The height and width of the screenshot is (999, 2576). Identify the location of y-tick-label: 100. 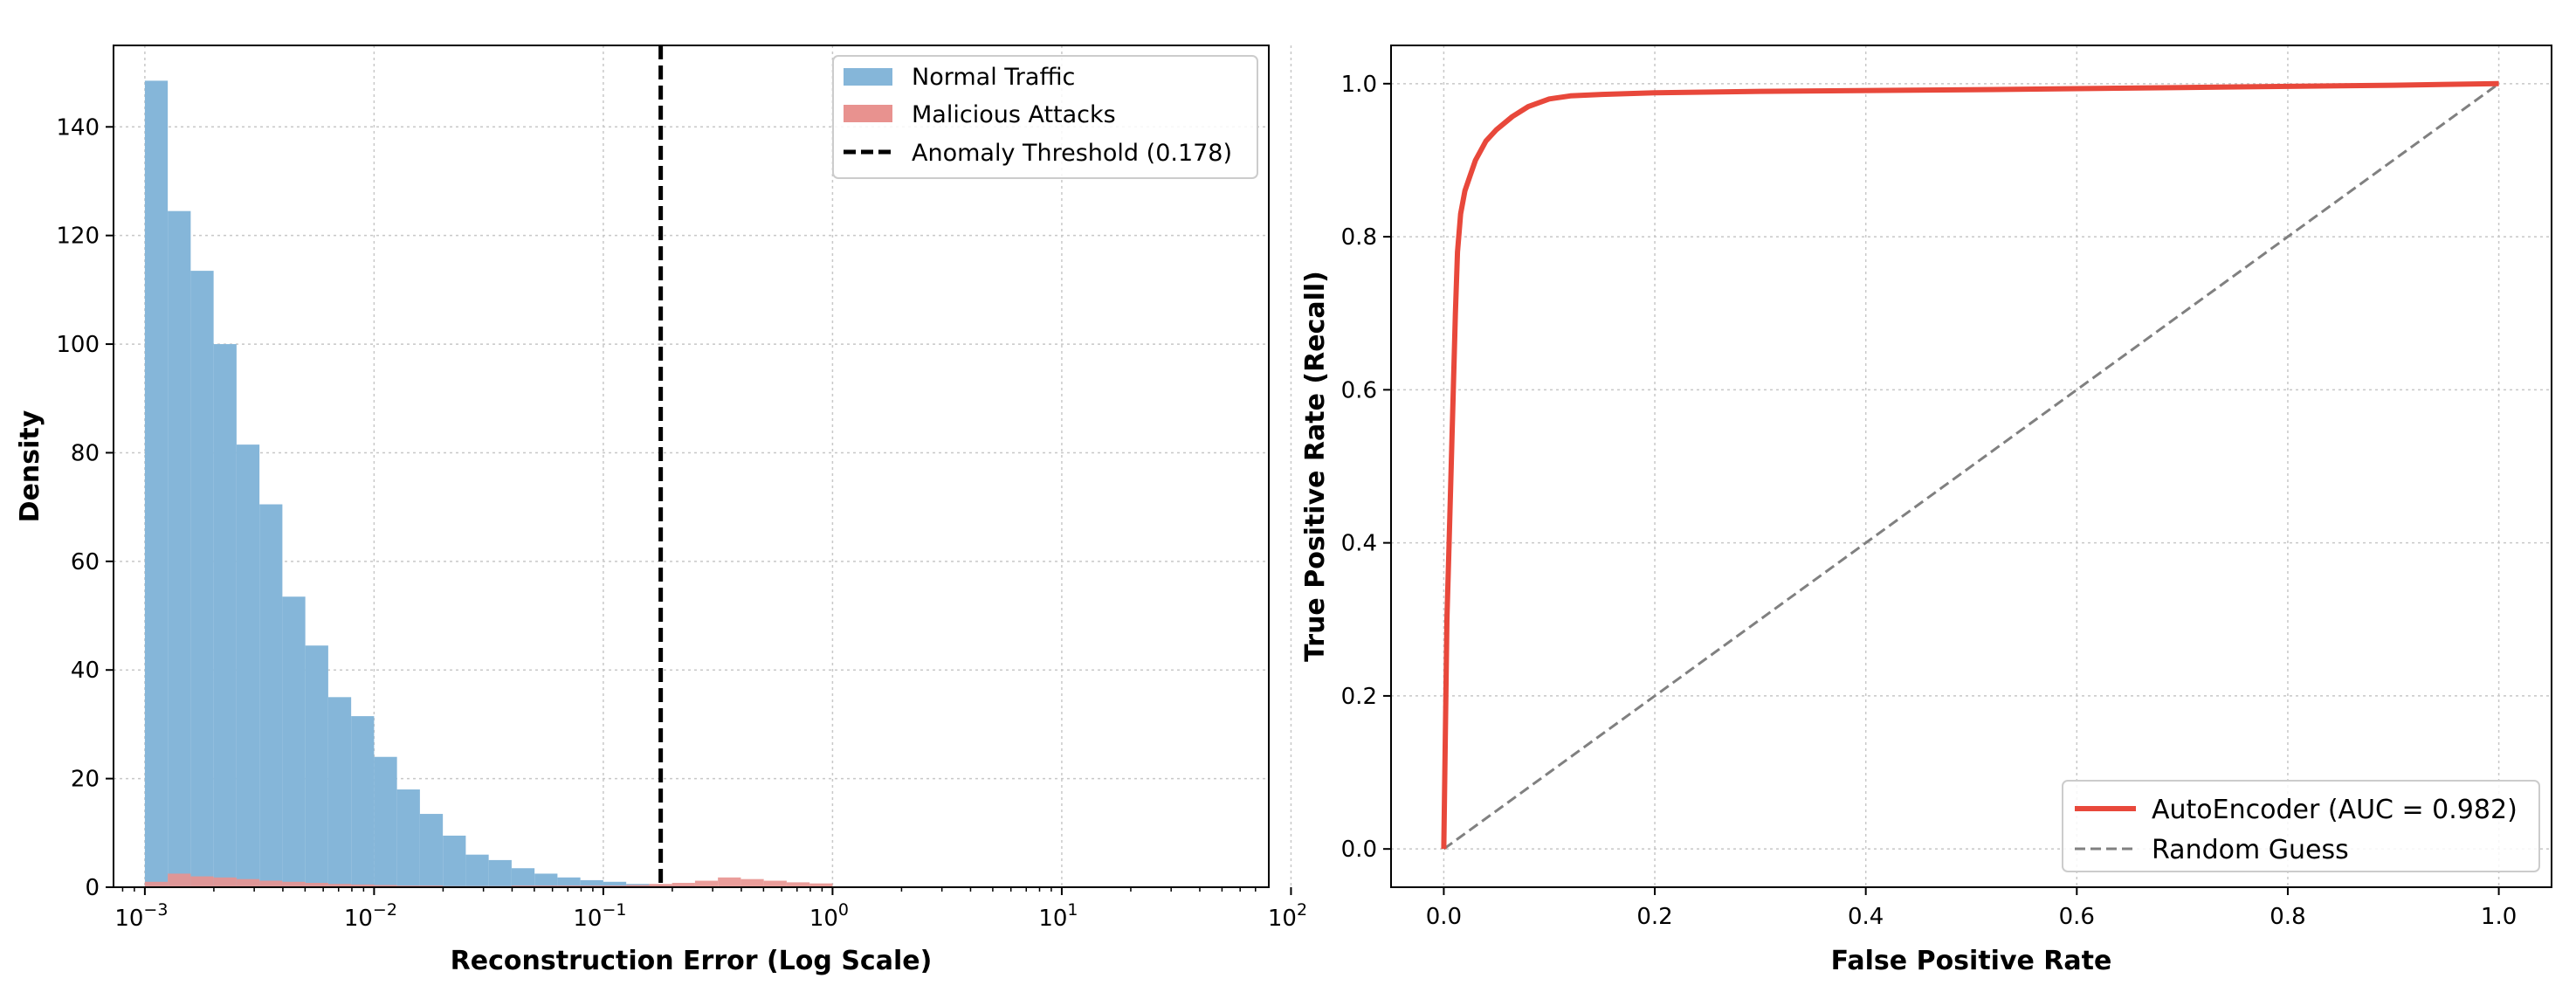
(78, 345).